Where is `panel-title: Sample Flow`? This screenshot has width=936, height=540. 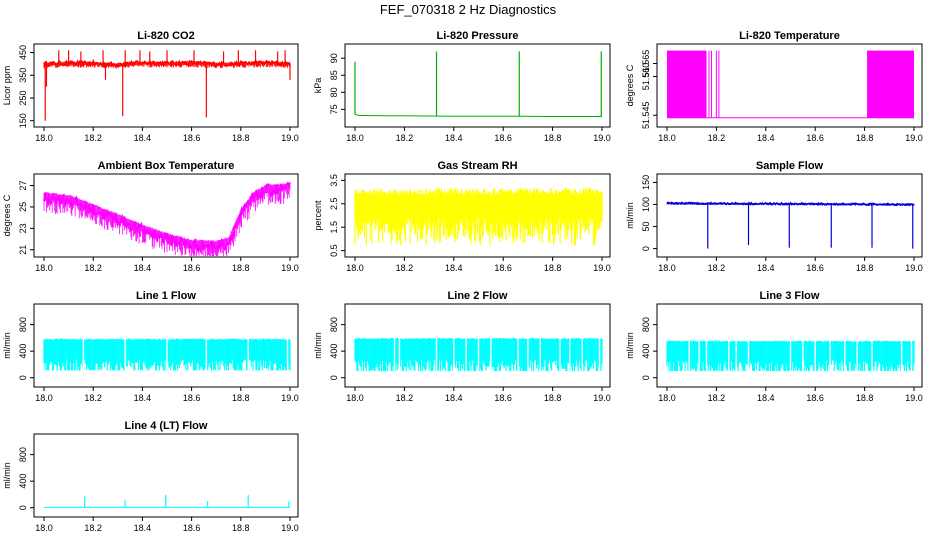
panel-title: Sample Flow is located at coordinates (790, 166).